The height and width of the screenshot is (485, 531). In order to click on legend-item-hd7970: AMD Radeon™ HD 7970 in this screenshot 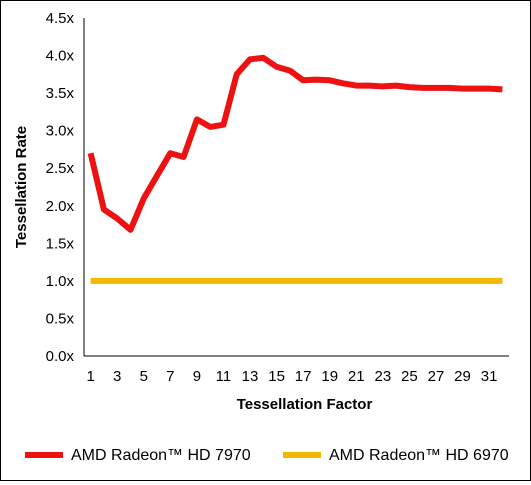, I will do `click(138, 455)`.